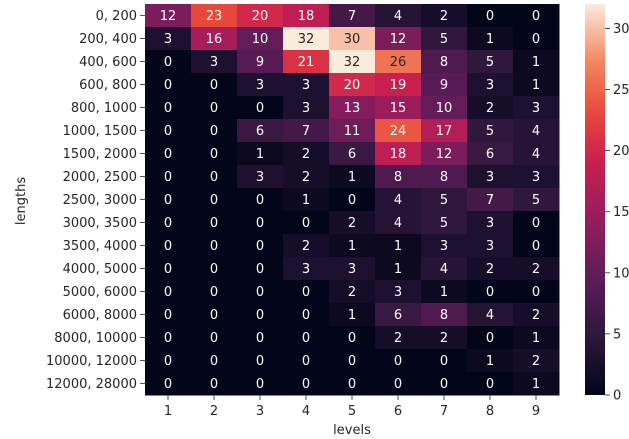 Image resolution: width=629 pixels, height=439 pixels. What do you see at coordinates (621, 29) in the screenshot?
I see `colorbar-tick-label: 30` at bounding box center [621, 29].